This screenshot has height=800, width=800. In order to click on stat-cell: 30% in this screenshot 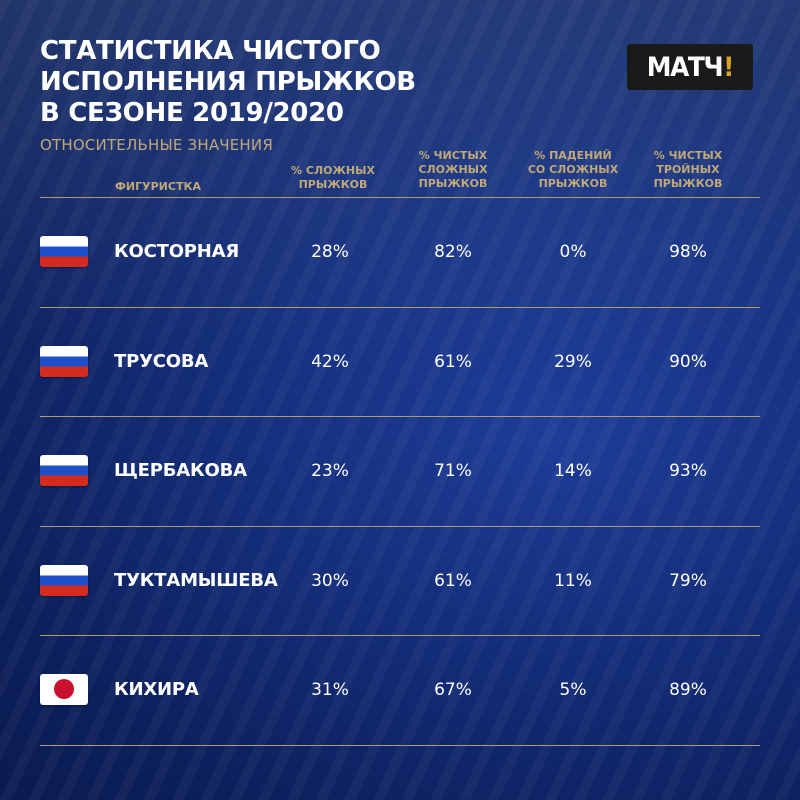, I will do `click(330, 580)`.